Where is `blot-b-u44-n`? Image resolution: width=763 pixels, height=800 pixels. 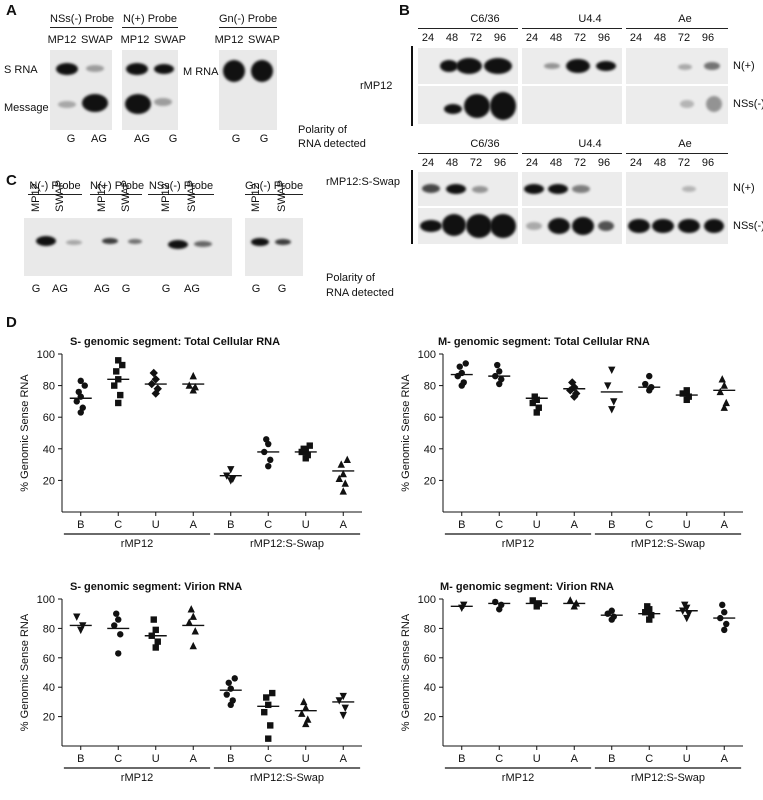
blot-b-u44-n is located at coordinates (572, 66).